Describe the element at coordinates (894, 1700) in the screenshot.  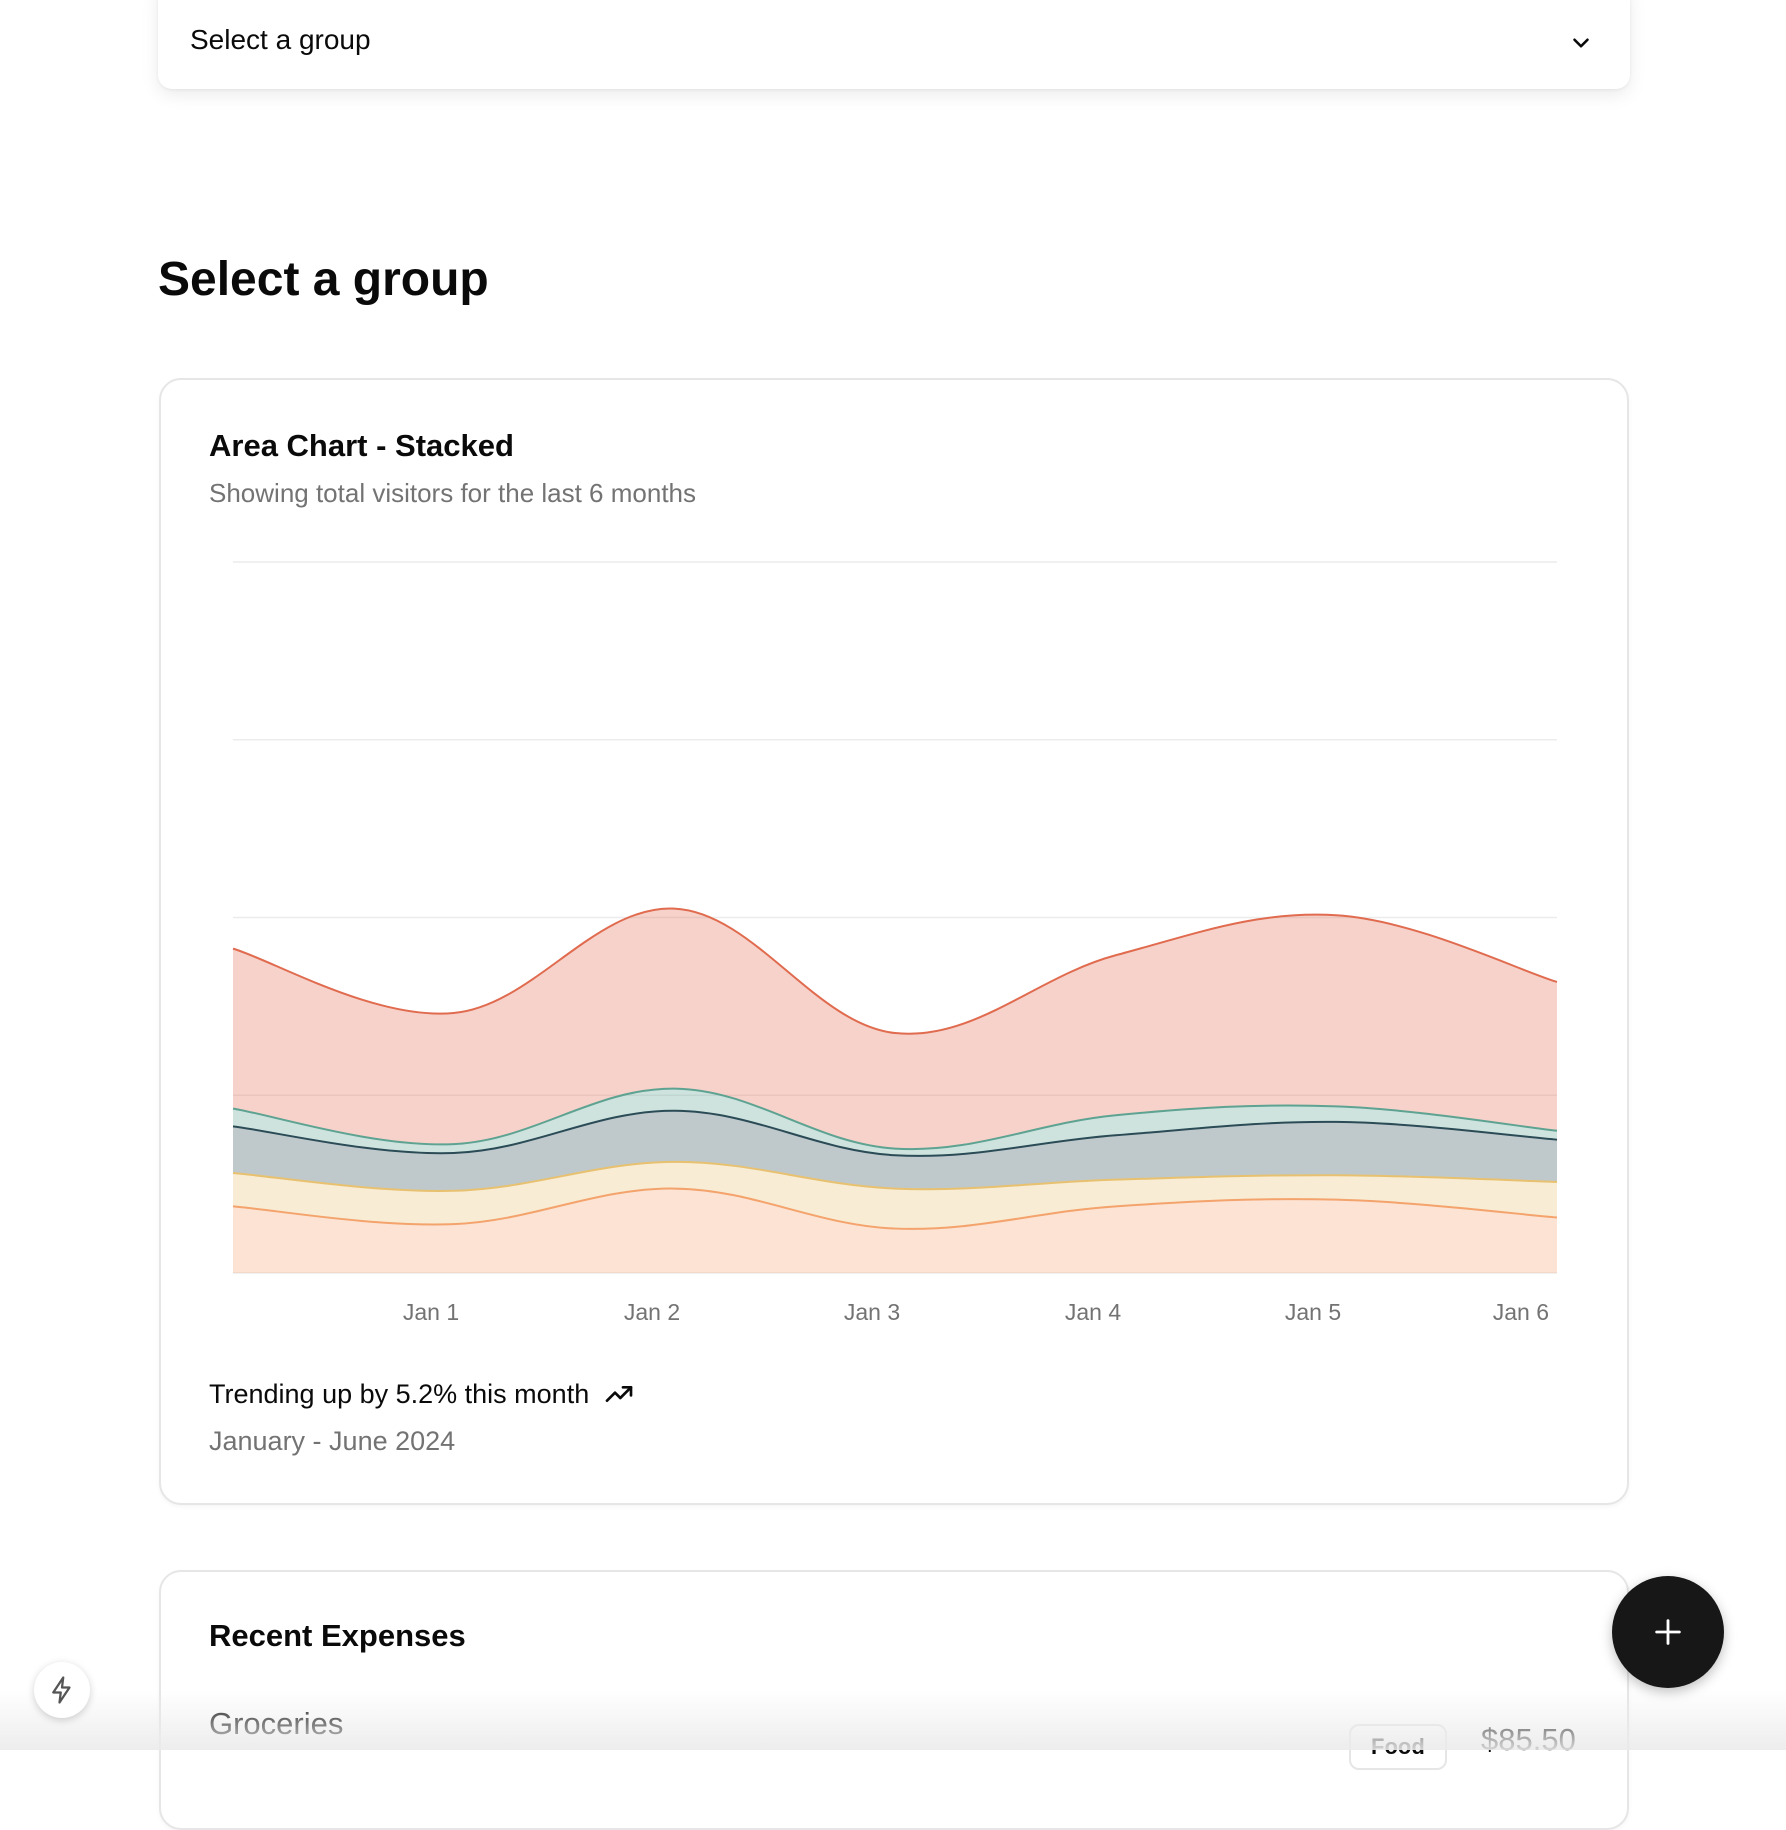
I see `recent-expenses-card: Recent Expenses Groceries Food $85.50` at that location.